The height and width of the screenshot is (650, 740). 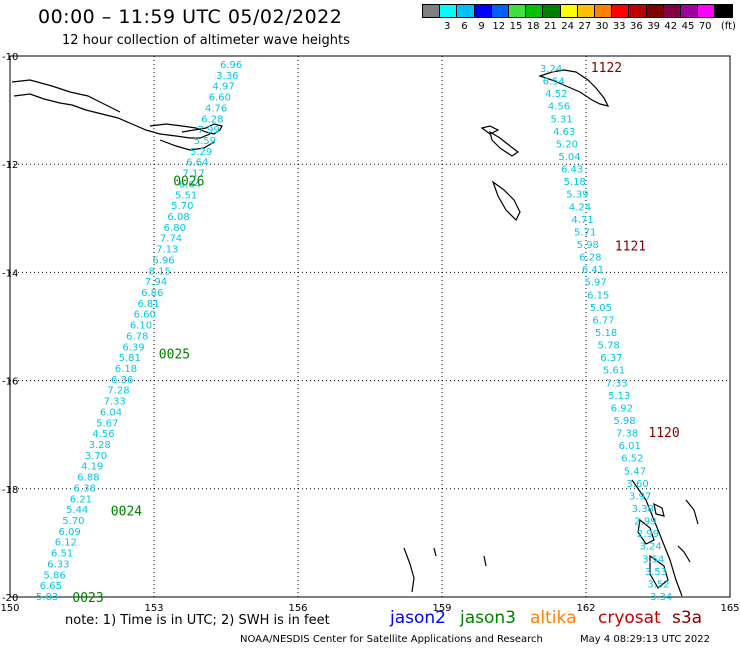 What do you see at coordinates (622, 408) in the screenshot?
I see `wave-height-label: 6.92` at bounding box center [622, 408].